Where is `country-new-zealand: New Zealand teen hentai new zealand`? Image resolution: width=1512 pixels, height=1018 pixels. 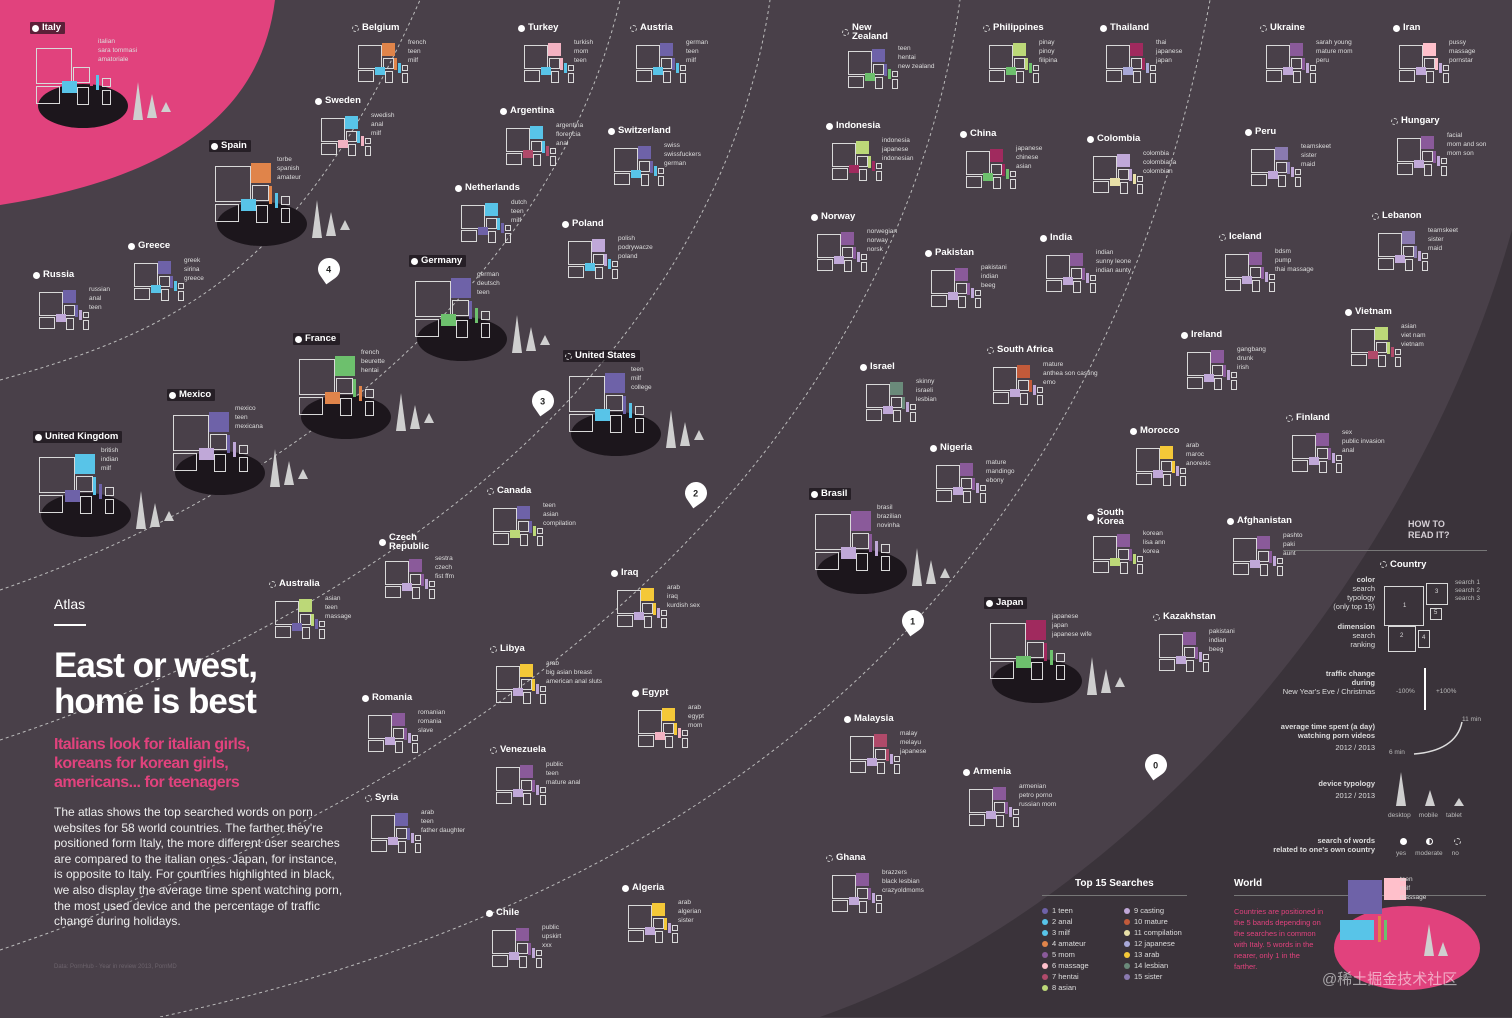
country-new-zealand: New Zealand teen hentai new zealand is located at coordinates (917, 78).